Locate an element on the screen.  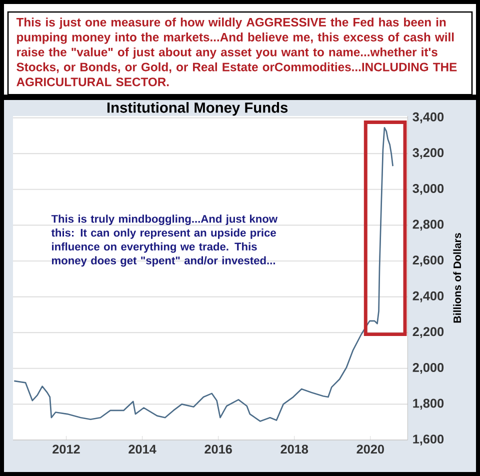
y-tick-label: 3,400 is located at coordinates (428, 118).